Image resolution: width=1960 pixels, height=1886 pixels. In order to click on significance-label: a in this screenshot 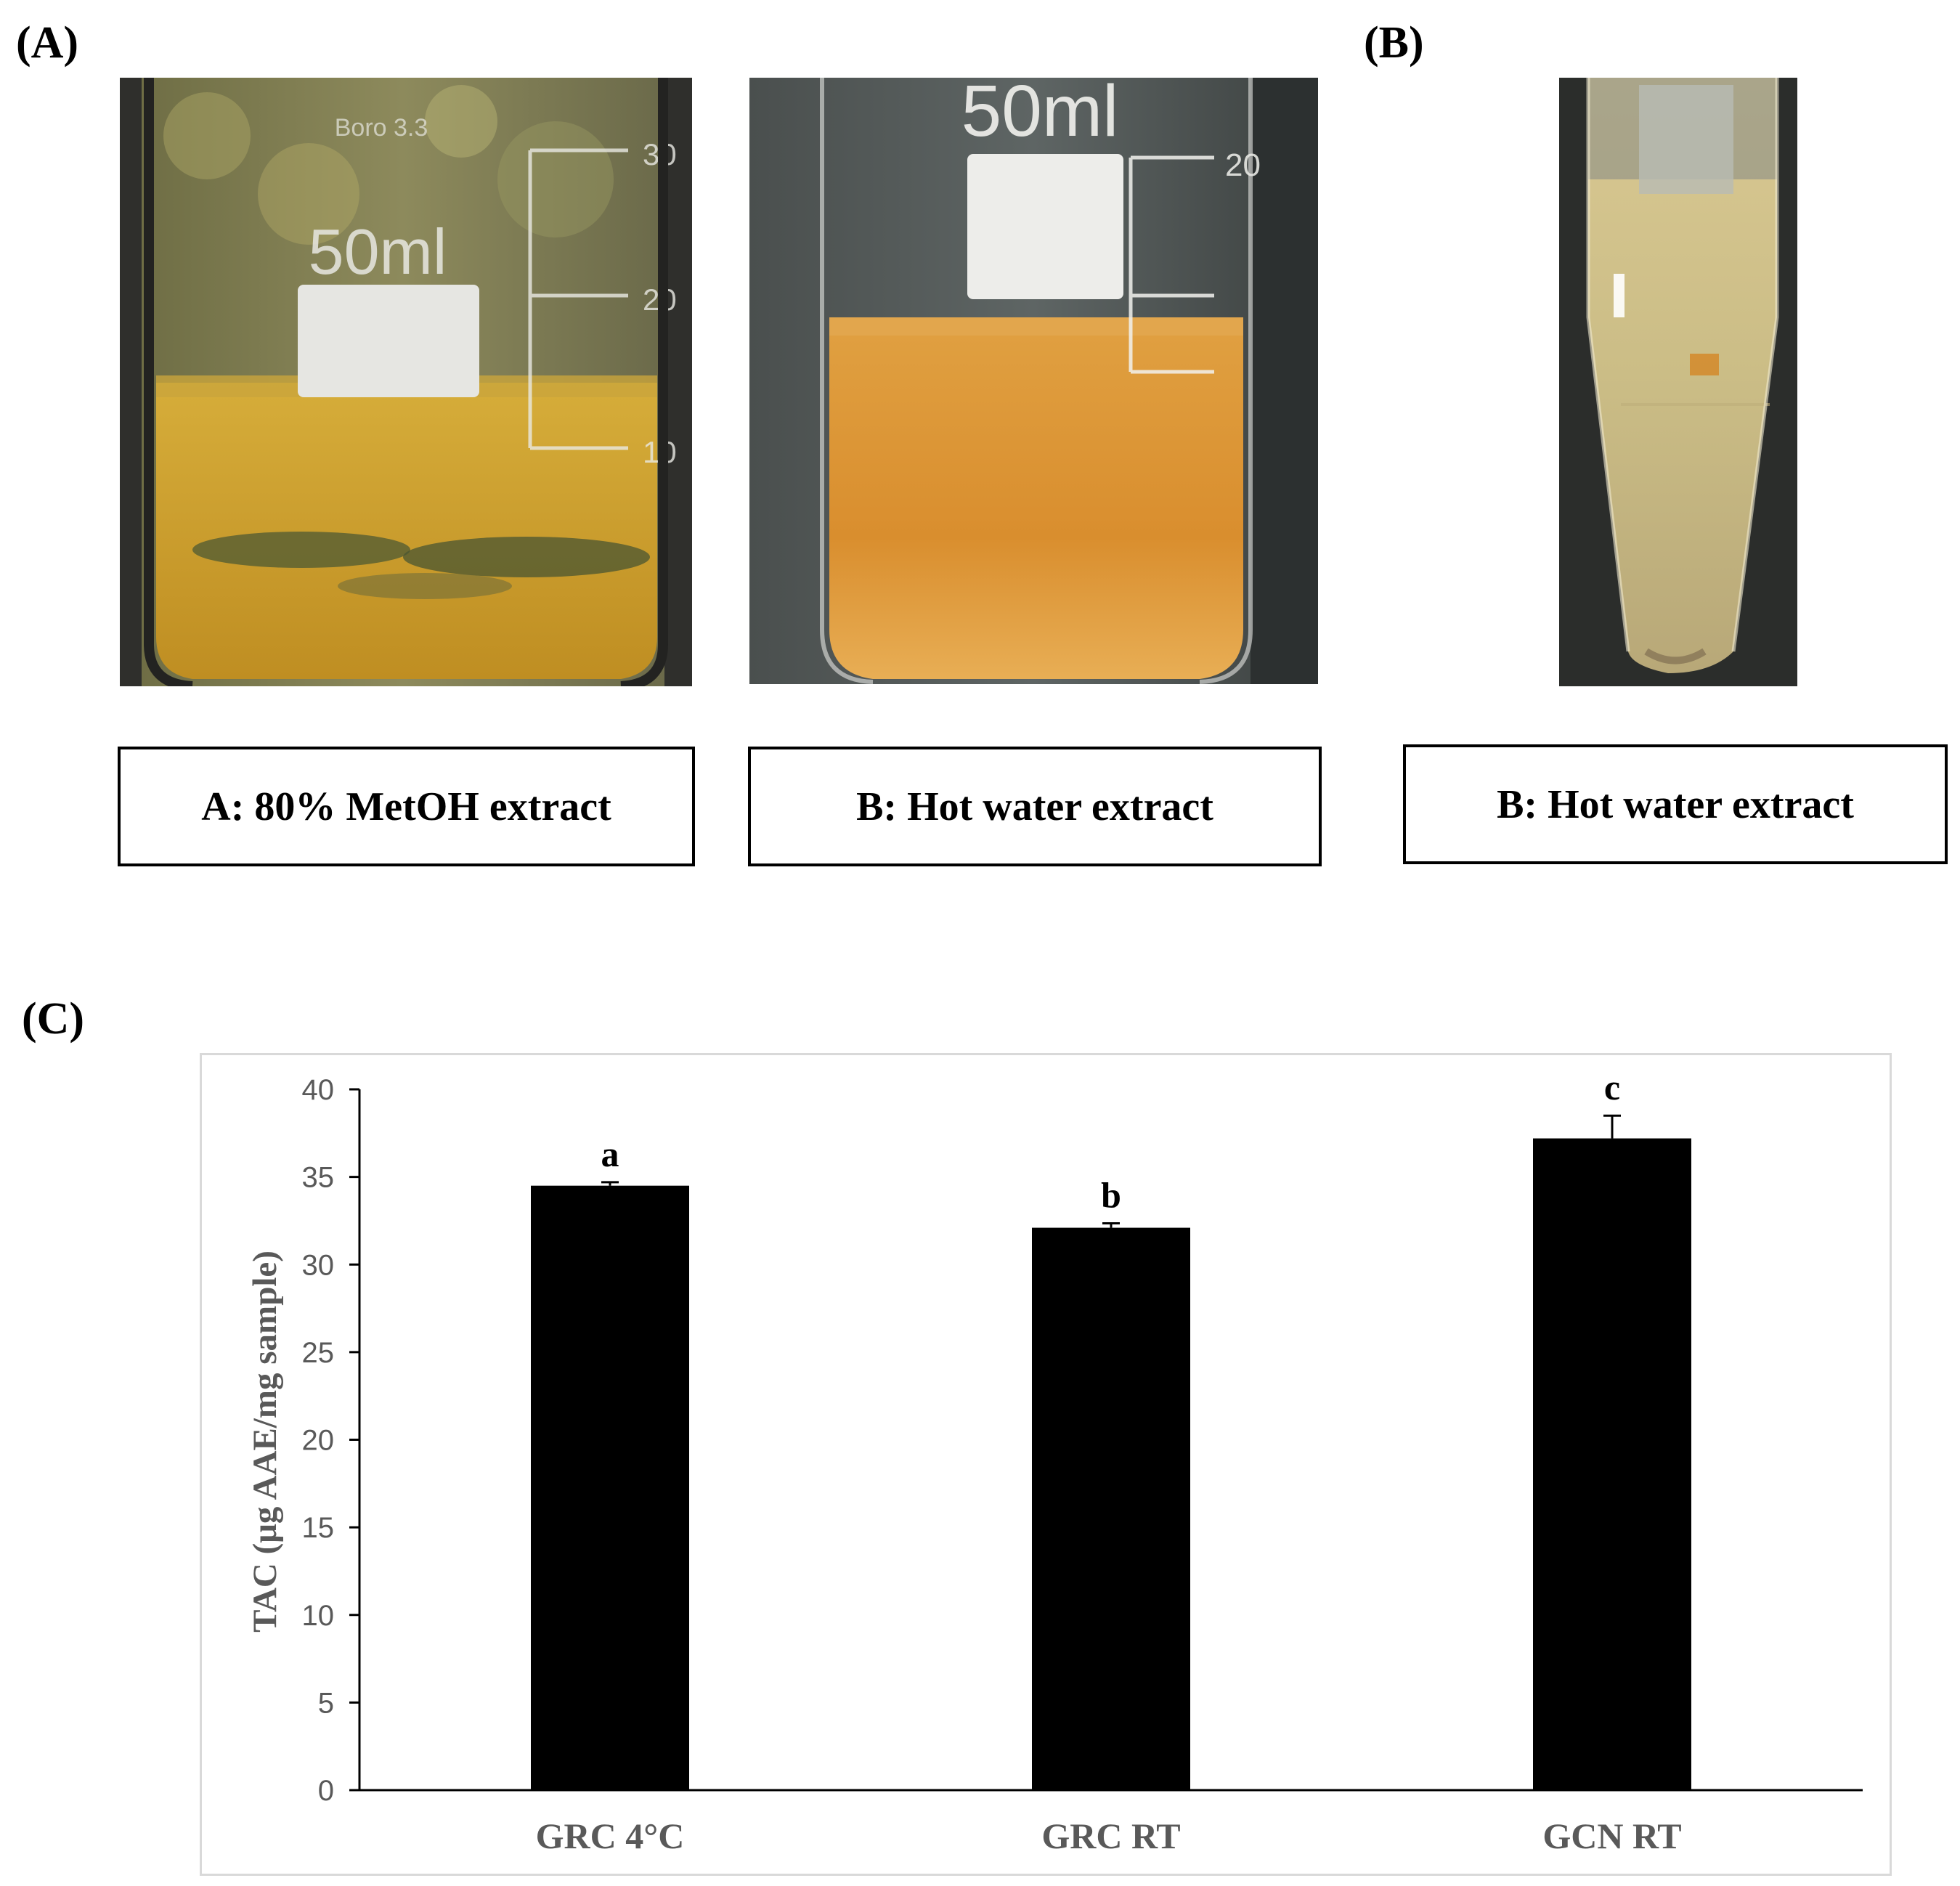, I will do `click(610, 1154)`.